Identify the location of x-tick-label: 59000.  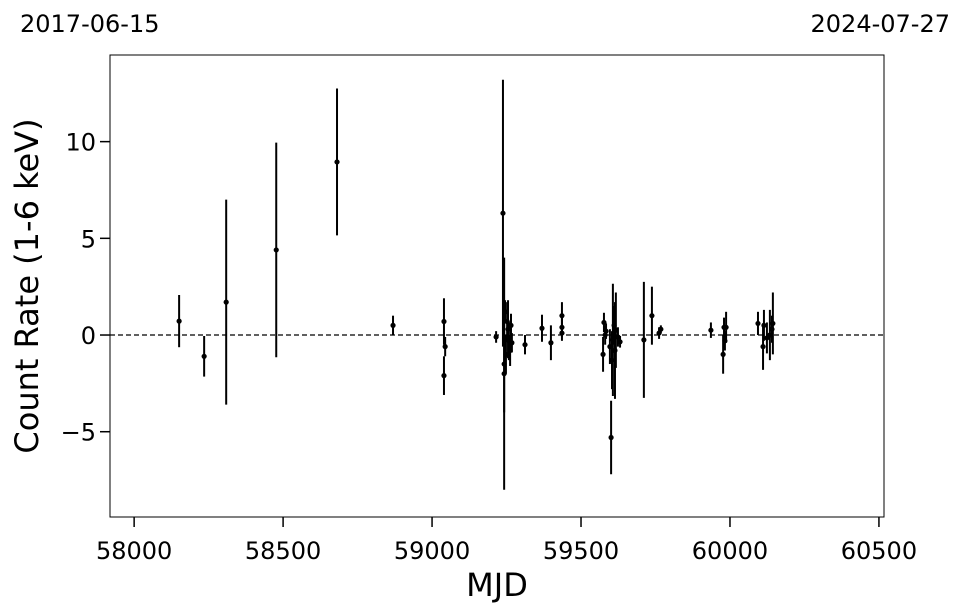
(432, 551).